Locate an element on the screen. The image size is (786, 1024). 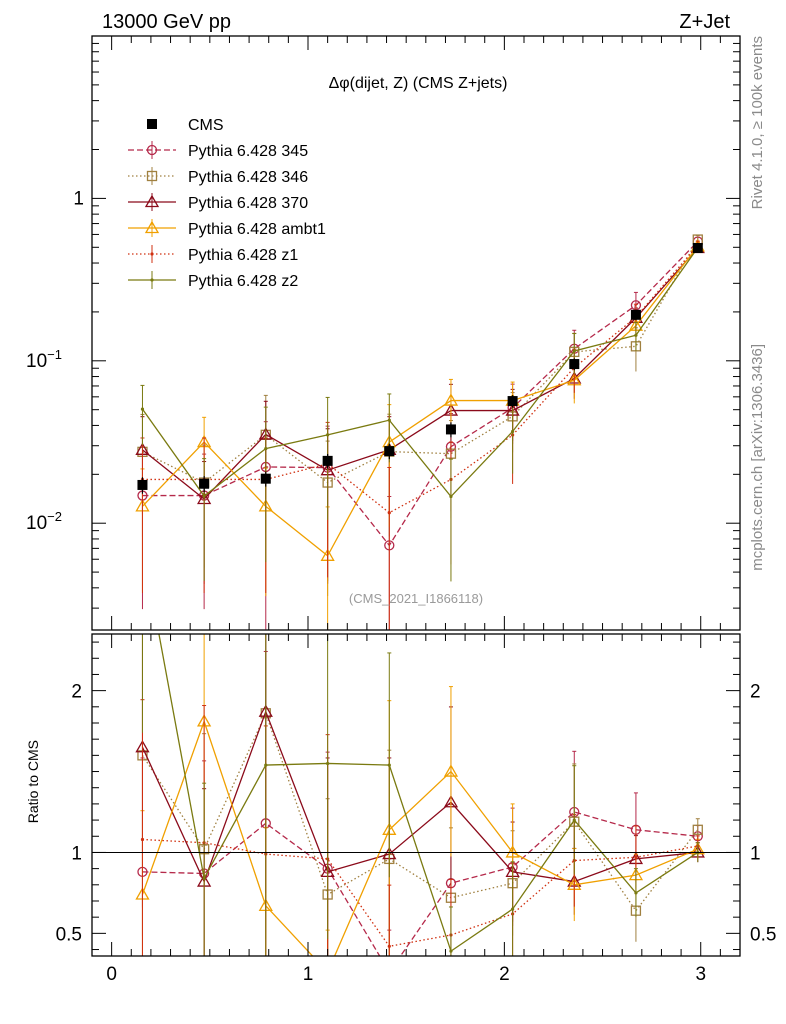
legend-label: CMS is located at coordinates (206, 125).